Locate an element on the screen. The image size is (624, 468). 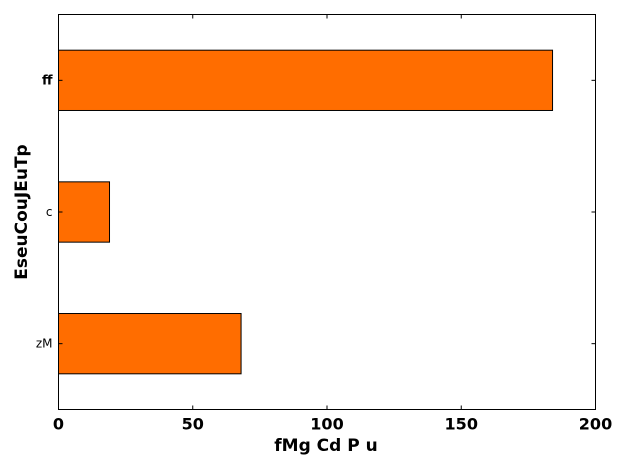
x-tick-label: 200 is located at coordinates (595, 424).